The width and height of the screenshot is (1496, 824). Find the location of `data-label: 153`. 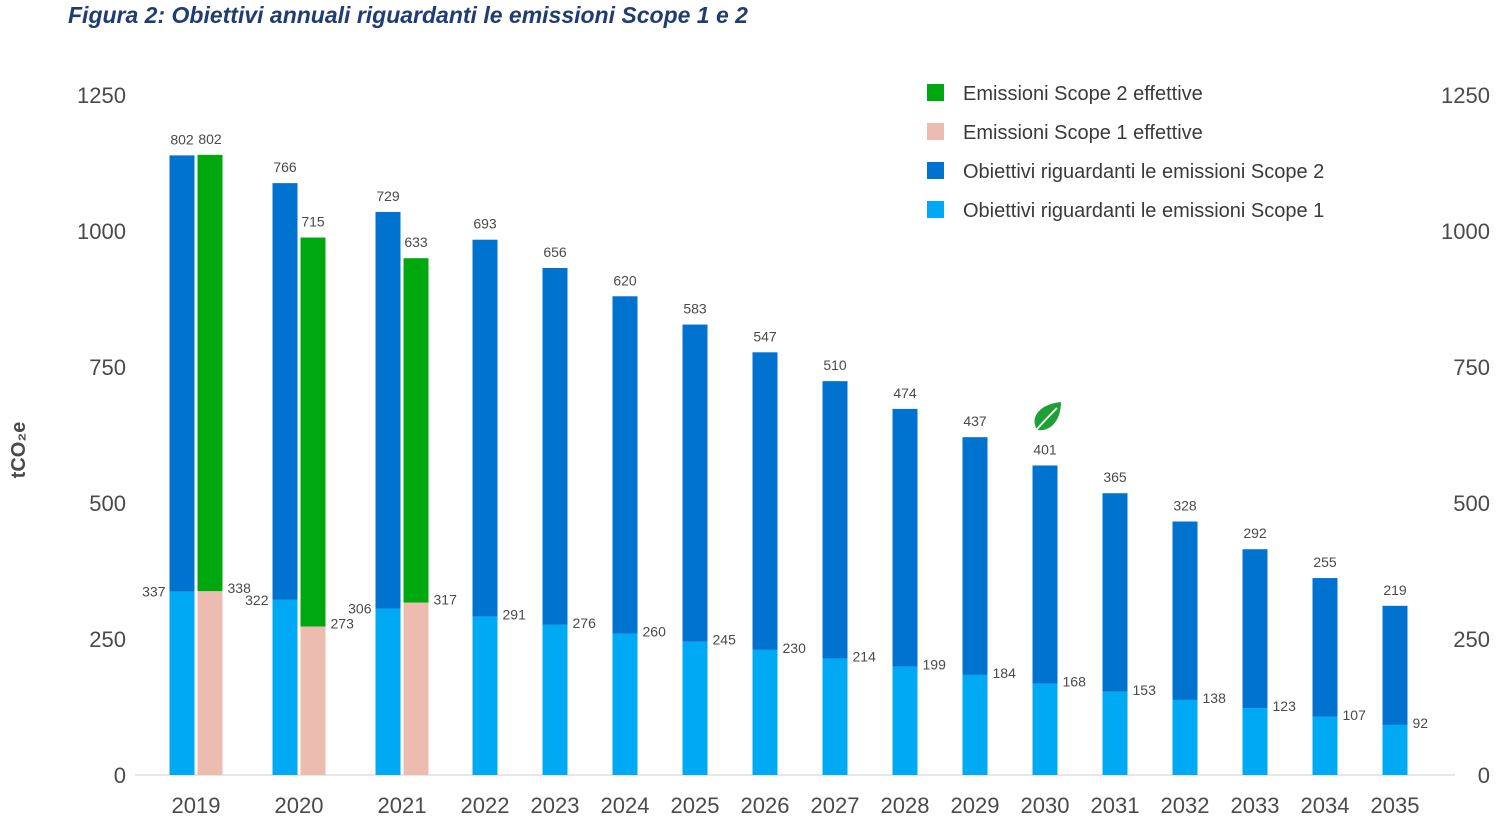

data-label: 153 is located at coordinates (1145, 690).